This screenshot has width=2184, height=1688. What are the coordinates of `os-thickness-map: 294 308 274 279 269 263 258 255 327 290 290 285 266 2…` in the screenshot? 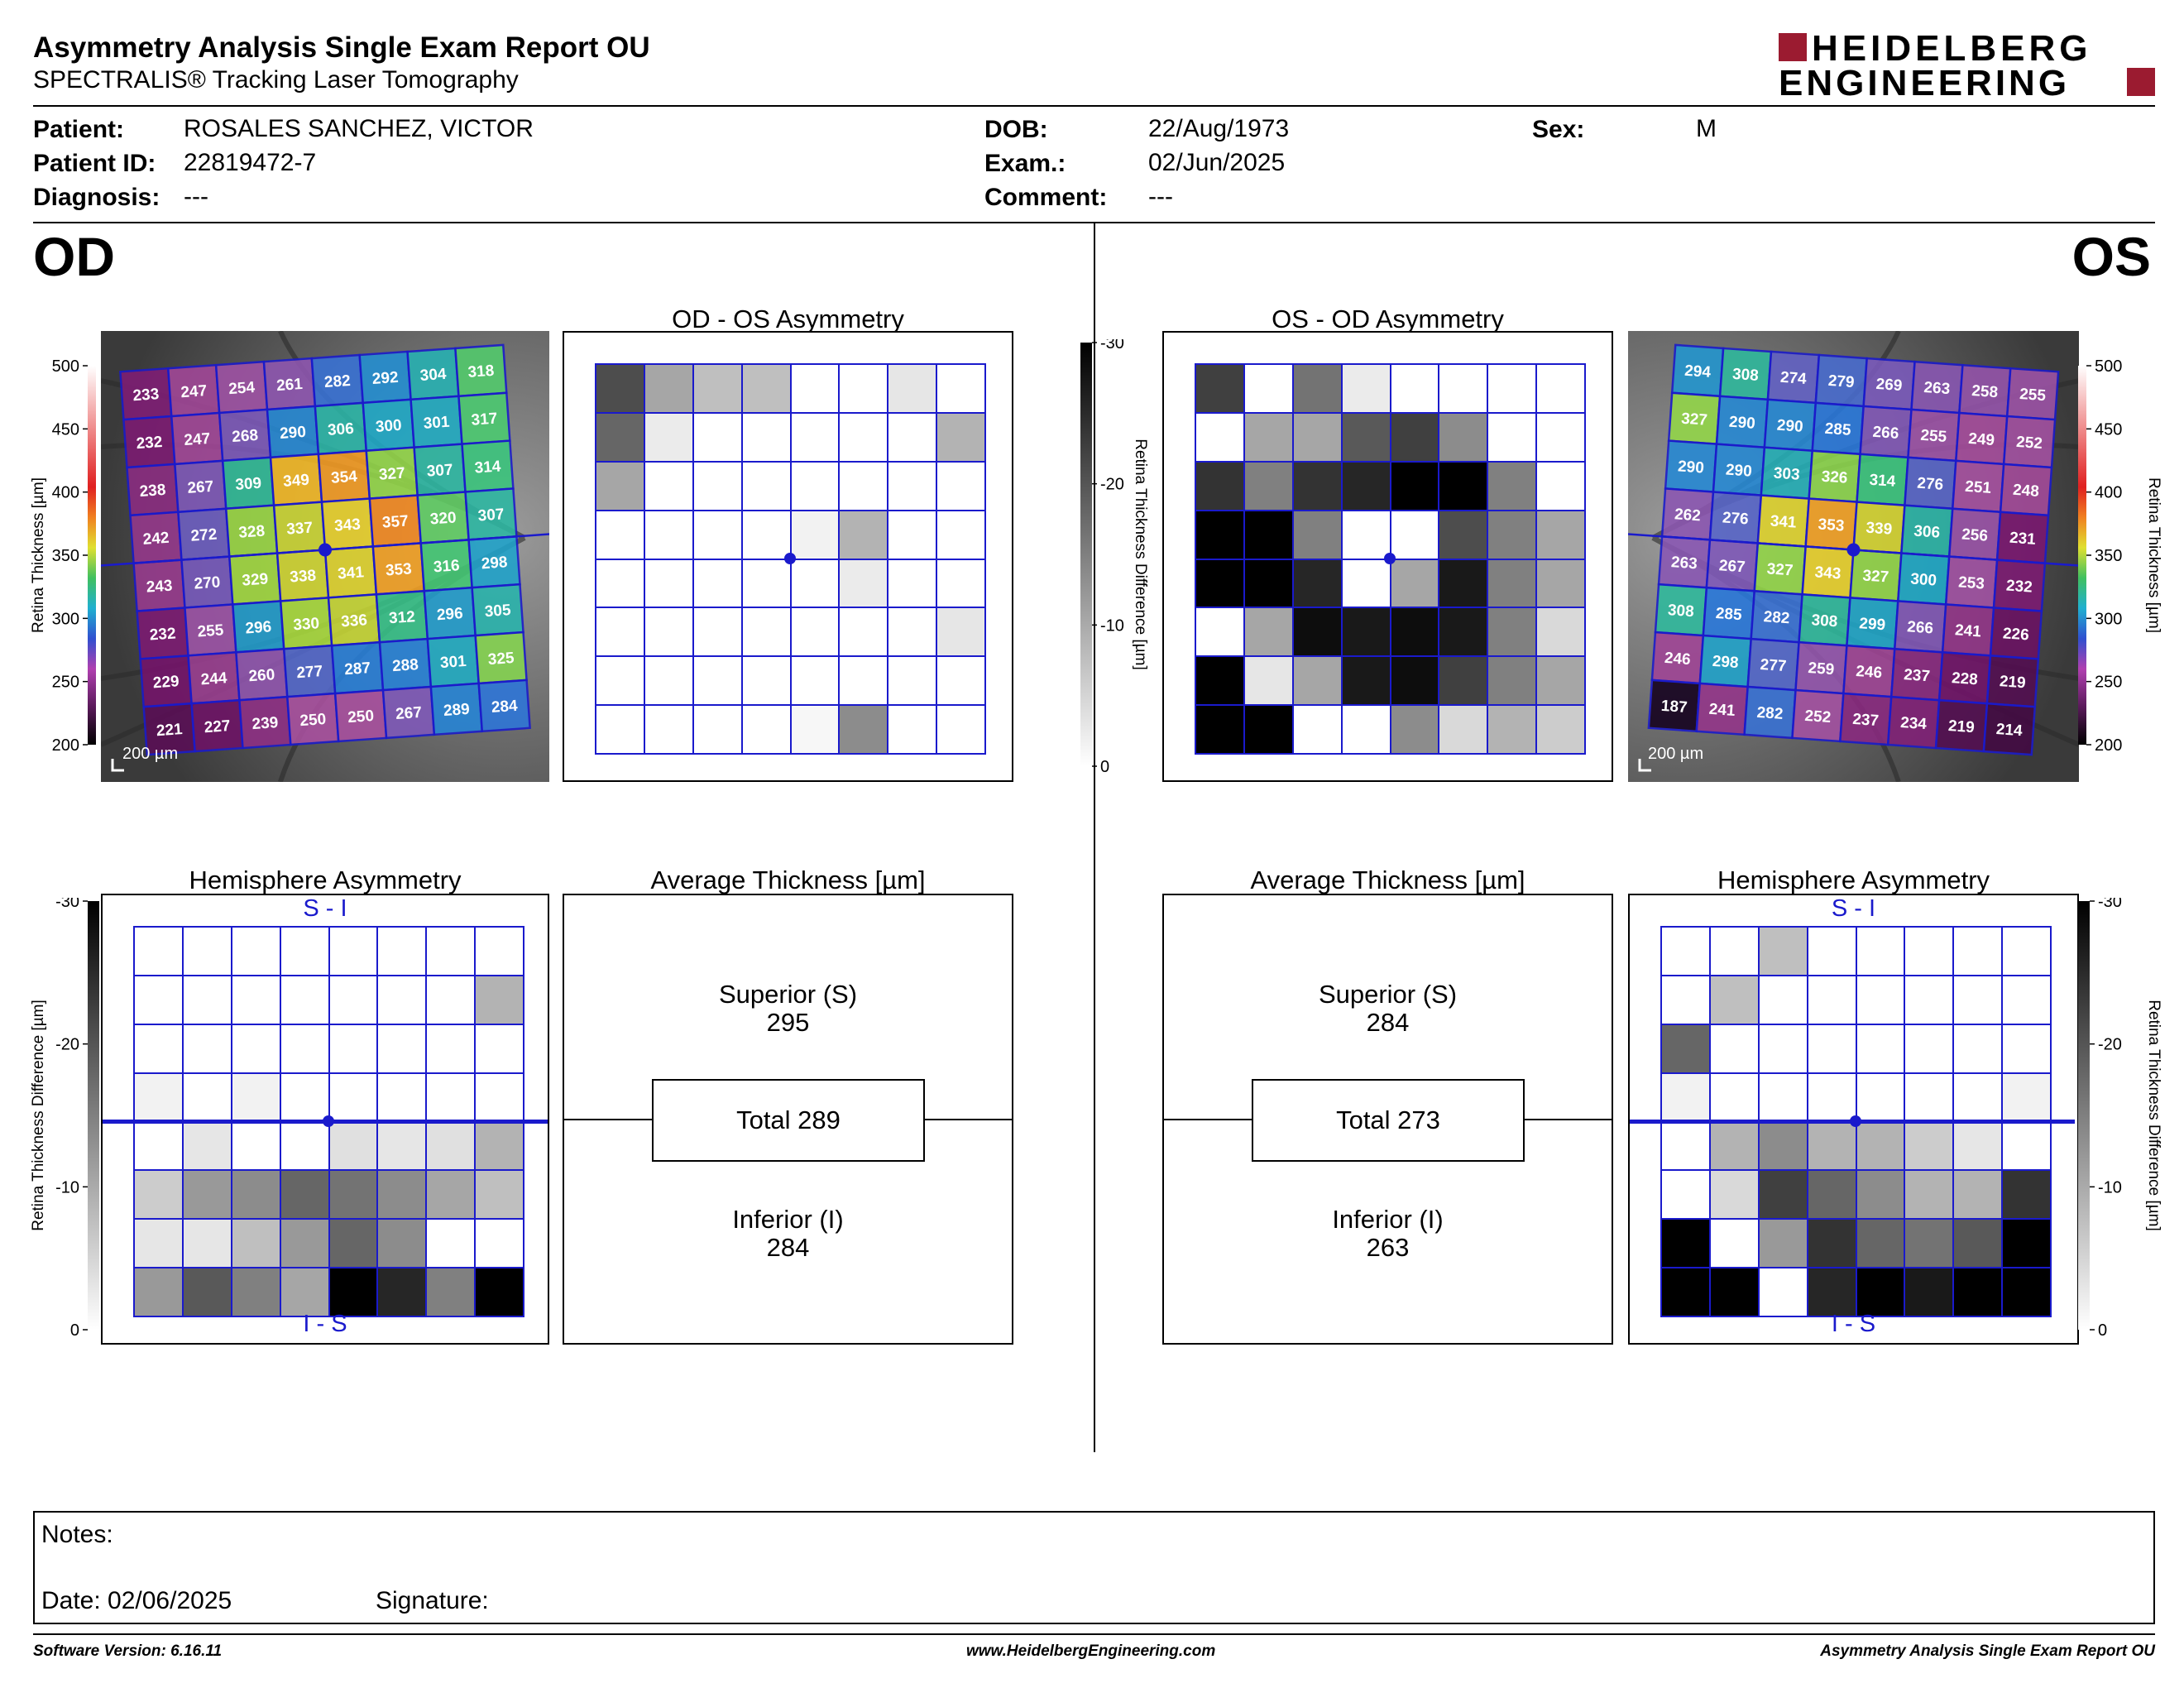 It's located at (1853, 556).